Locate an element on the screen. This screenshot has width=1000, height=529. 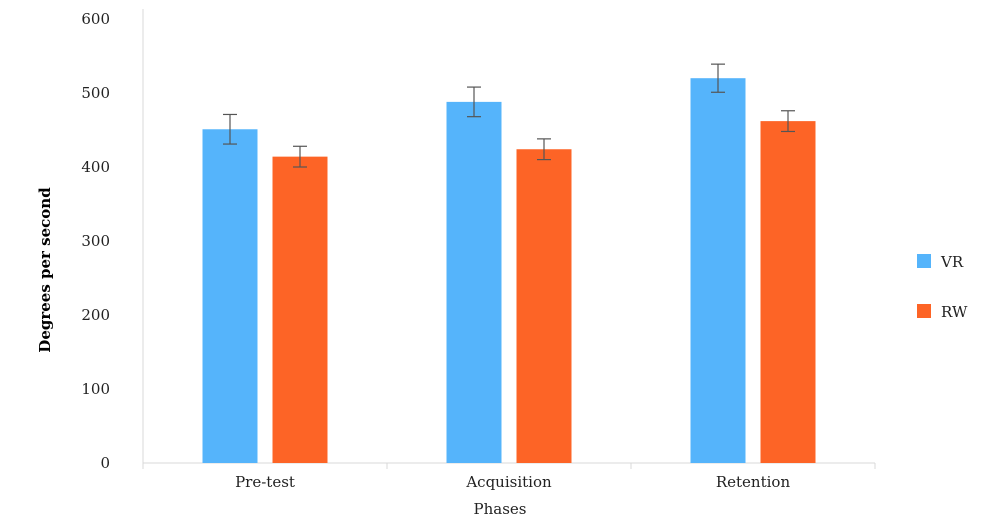
error-bars is located at coordinates (509, 115).